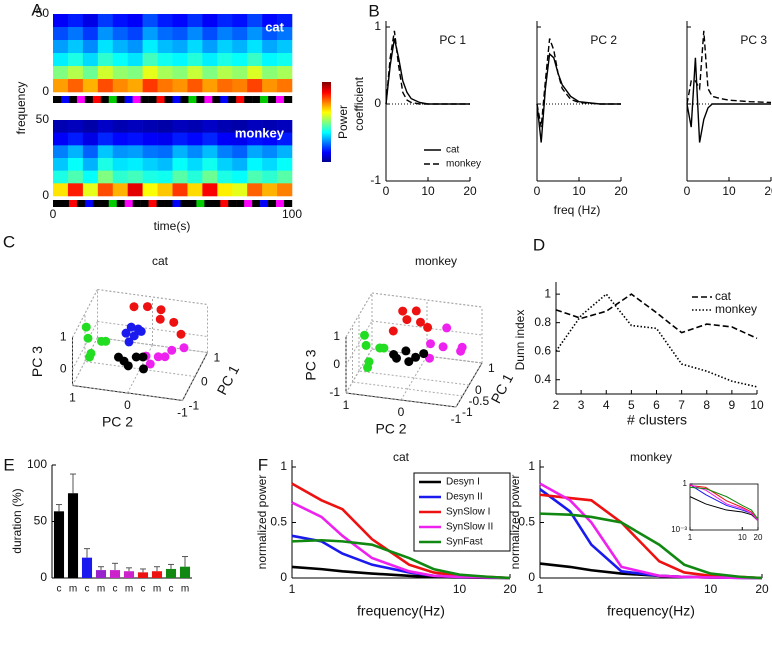  What do you see at coordinates (542, 379) in the screenshot?
I see `y-tick-label: 0.4` at bounding box center [542, 379].